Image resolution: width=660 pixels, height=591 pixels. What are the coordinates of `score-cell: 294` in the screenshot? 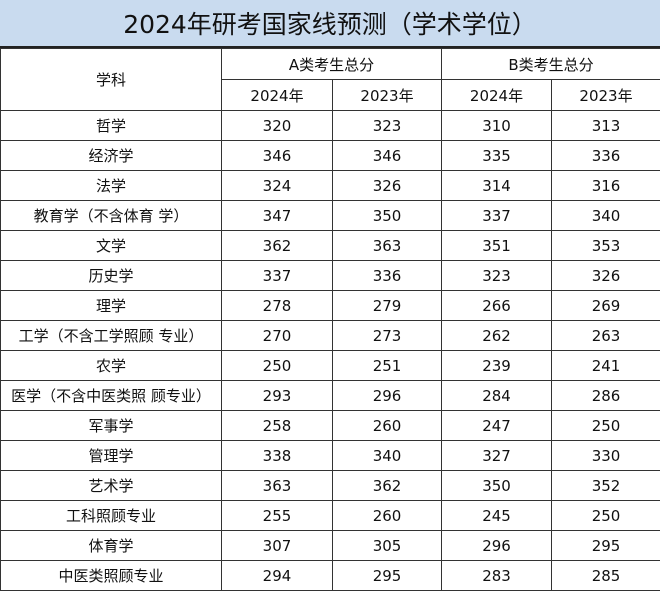 It's located at (277, 576).